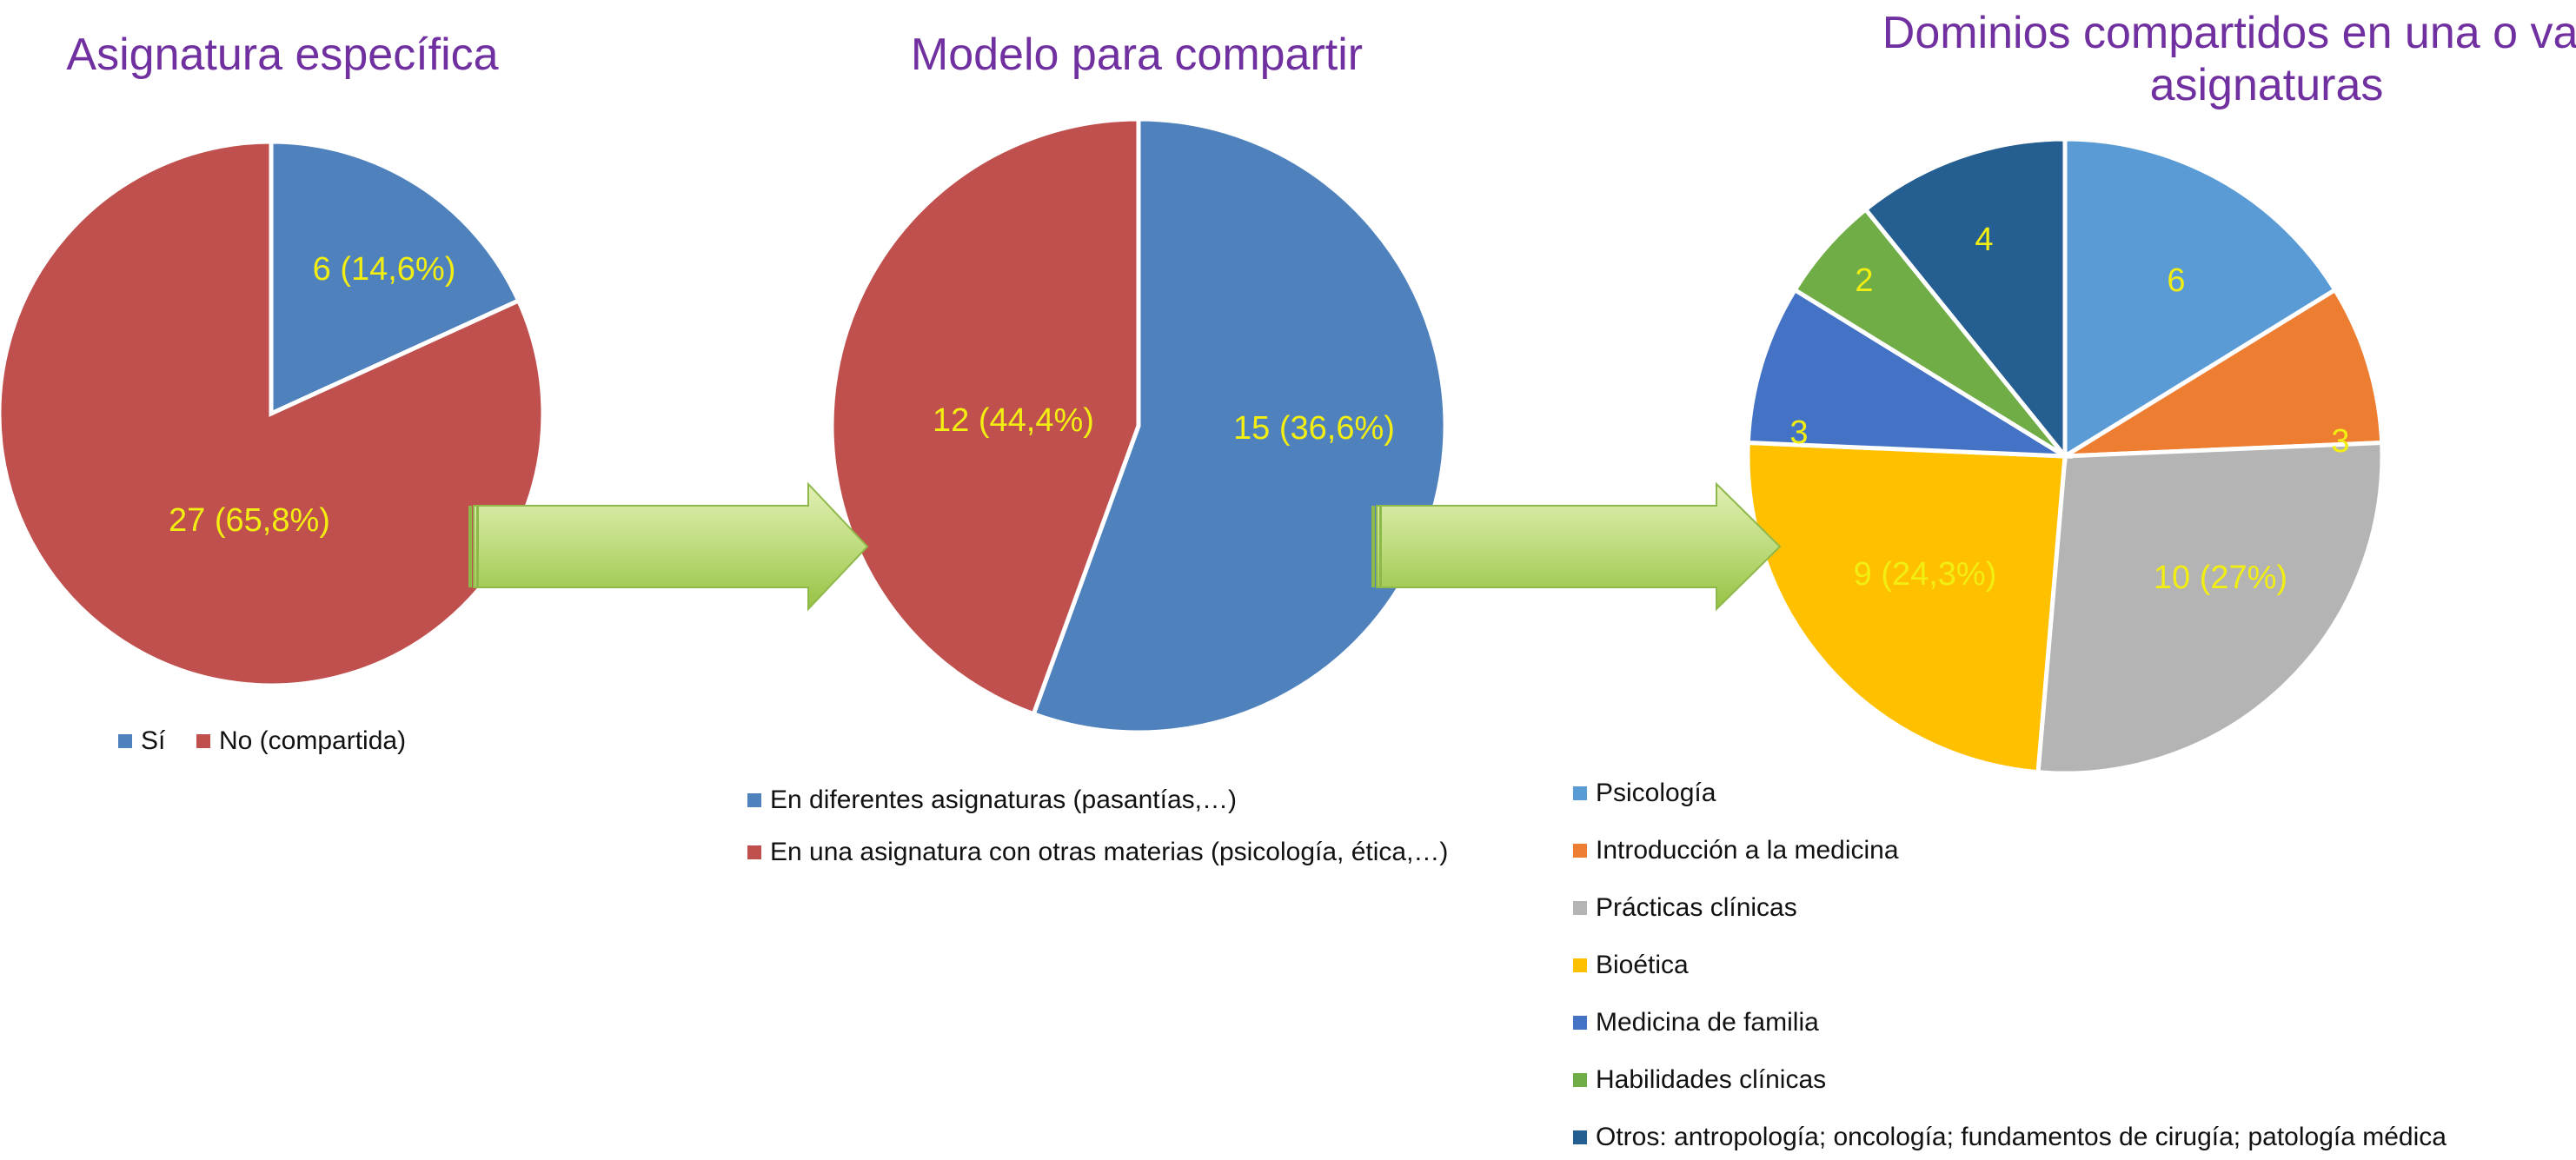 The image size is (2576, 1160). I want to click on legend-label: Sí, so click(153, 741).